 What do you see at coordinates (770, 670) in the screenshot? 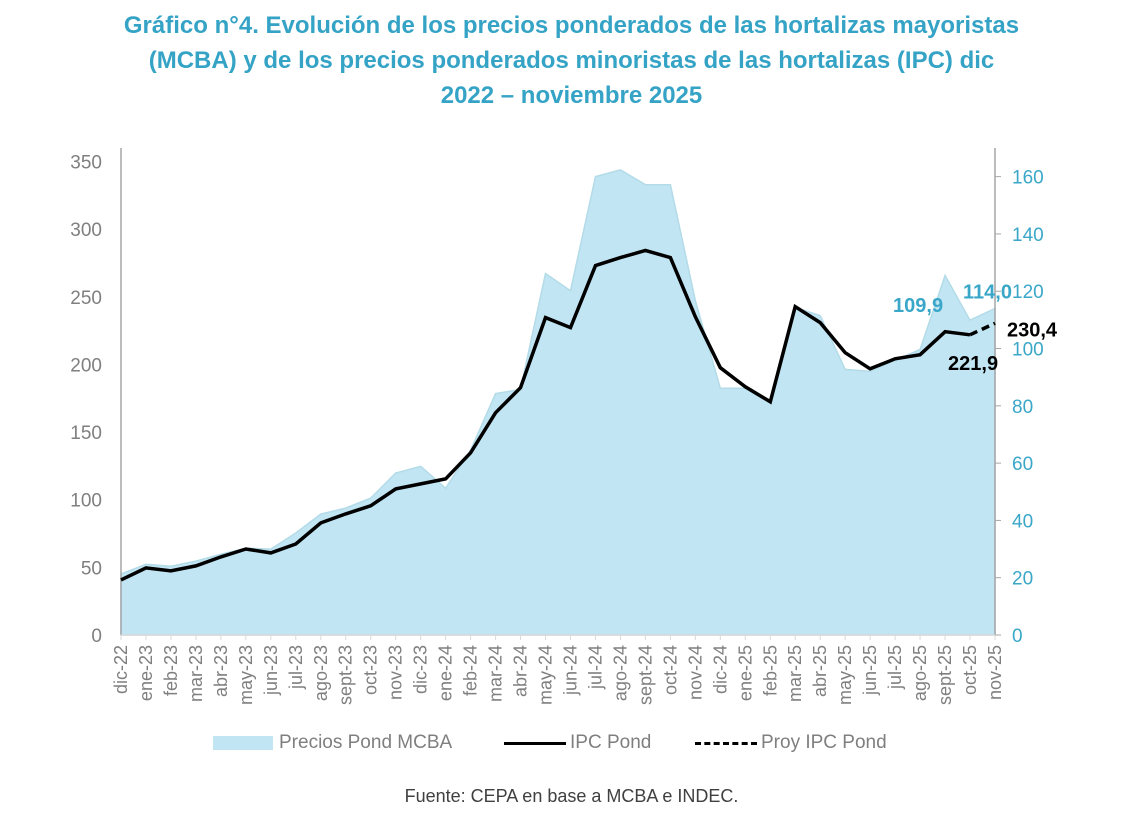
I see `x-axis-tick-label: feb-25` at bounding box center [770, 670].